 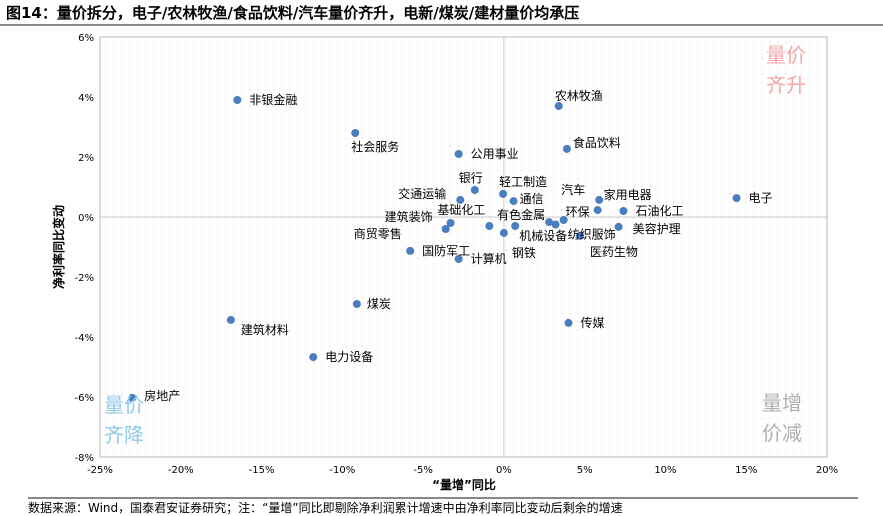 I want to click on x-tick-label: 15%, so click(x=746, y=470).